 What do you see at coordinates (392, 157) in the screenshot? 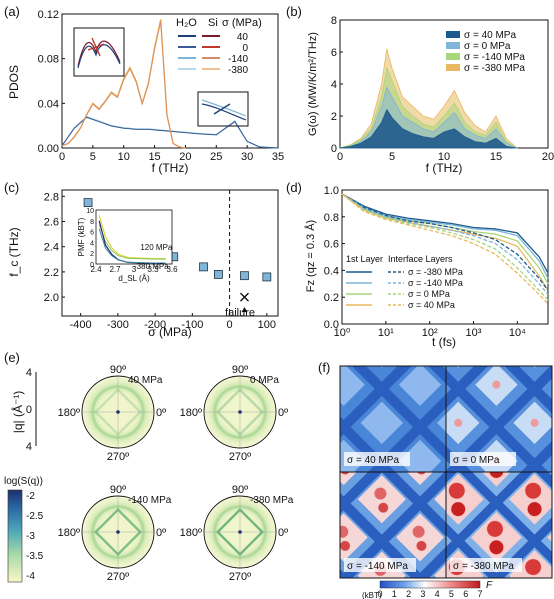
I see `panel-b-xtick-label: 5` at bounding box center [392, 157].